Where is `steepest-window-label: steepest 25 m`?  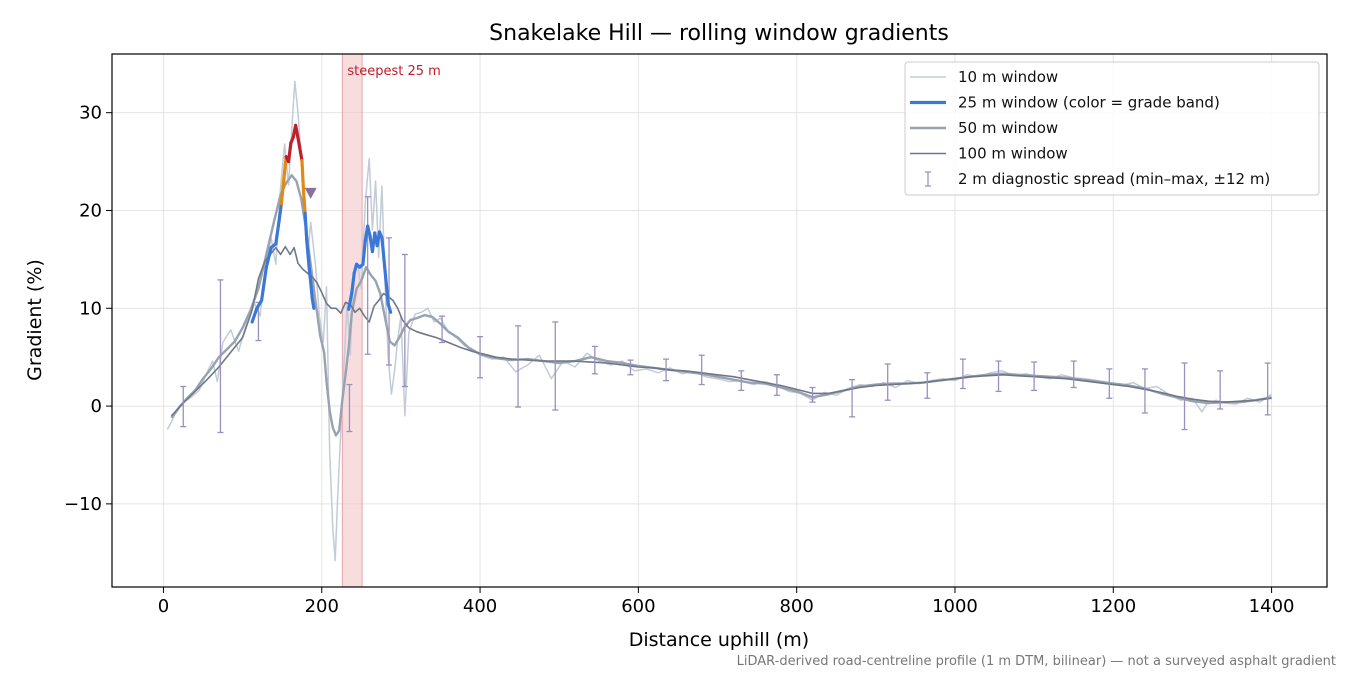 steepest-window-label: steepest 25 m is located at coordinates (393, 71).